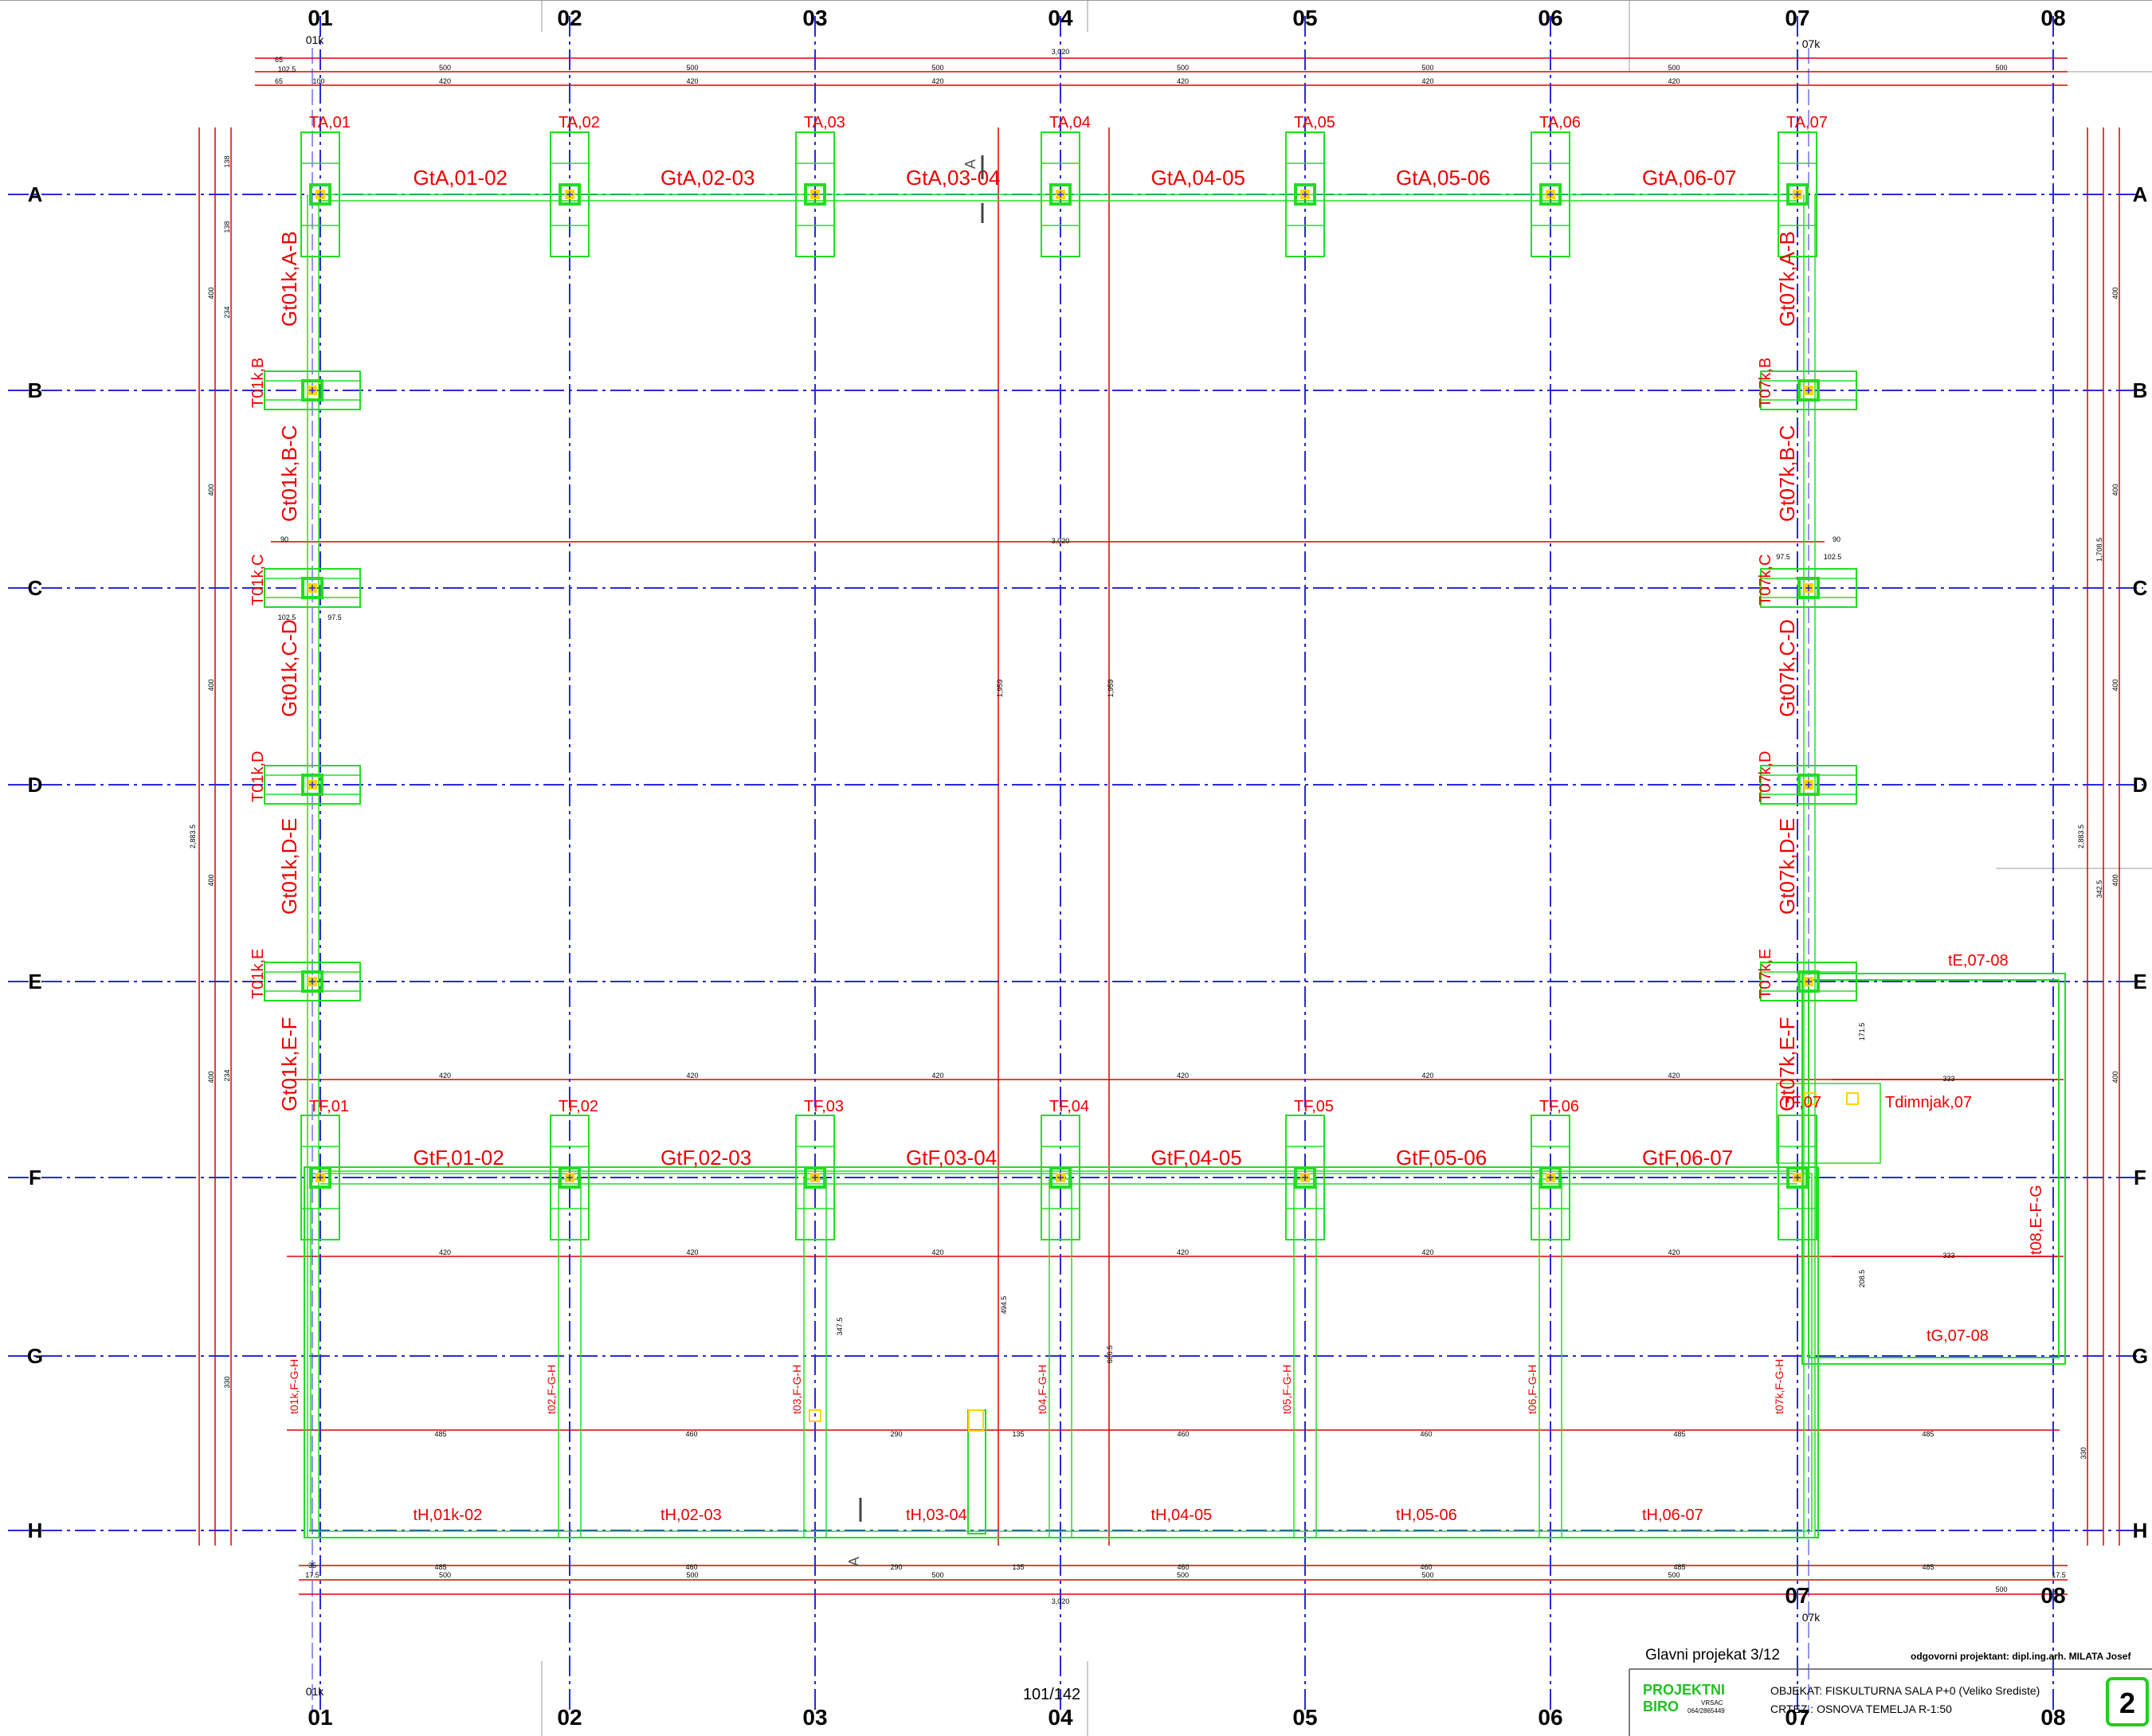 This screenshot has width=2152, height=1736. Describe the element at coordinates (2141, 390) in the screenshot. I see `row-label-right-B: B` at that location.